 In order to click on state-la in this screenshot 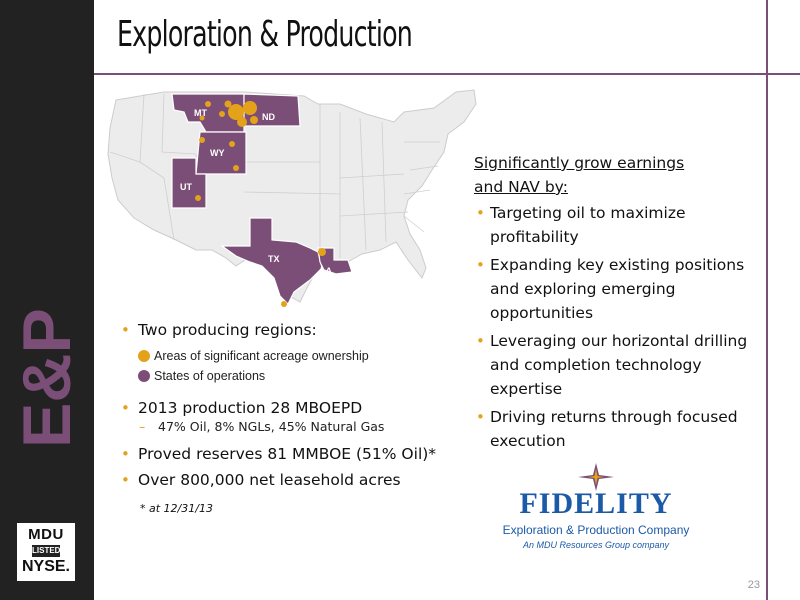, I will do `click(335, 261)`.